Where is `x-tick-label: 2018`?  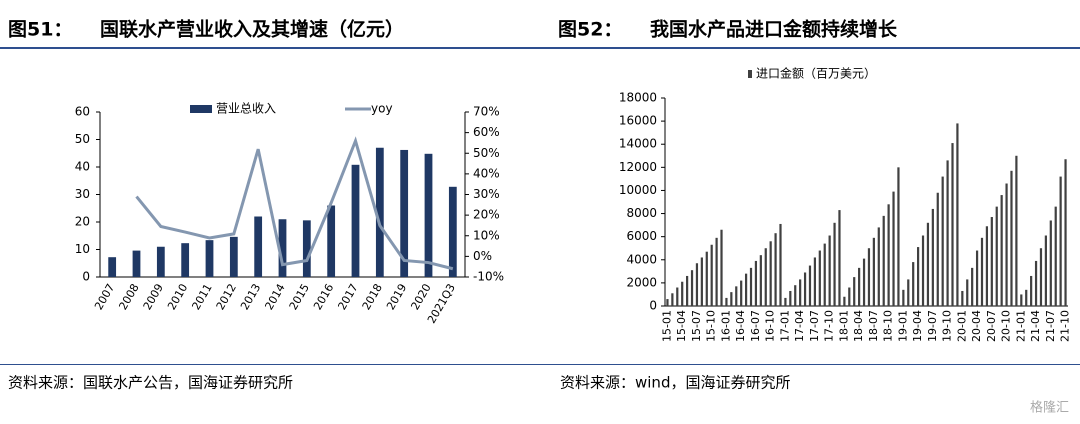 x-tick-label: 2018 is located at coordinates (372, 297).